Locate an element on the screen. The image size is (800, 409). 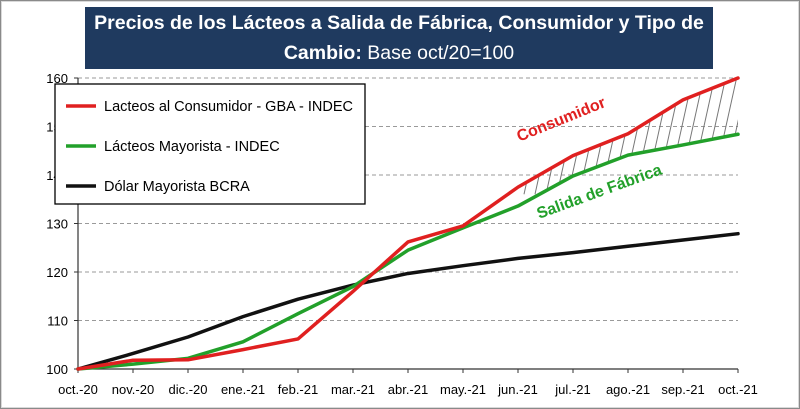
x-tick-label: sep.-21 is located at coordinates (682, 389).